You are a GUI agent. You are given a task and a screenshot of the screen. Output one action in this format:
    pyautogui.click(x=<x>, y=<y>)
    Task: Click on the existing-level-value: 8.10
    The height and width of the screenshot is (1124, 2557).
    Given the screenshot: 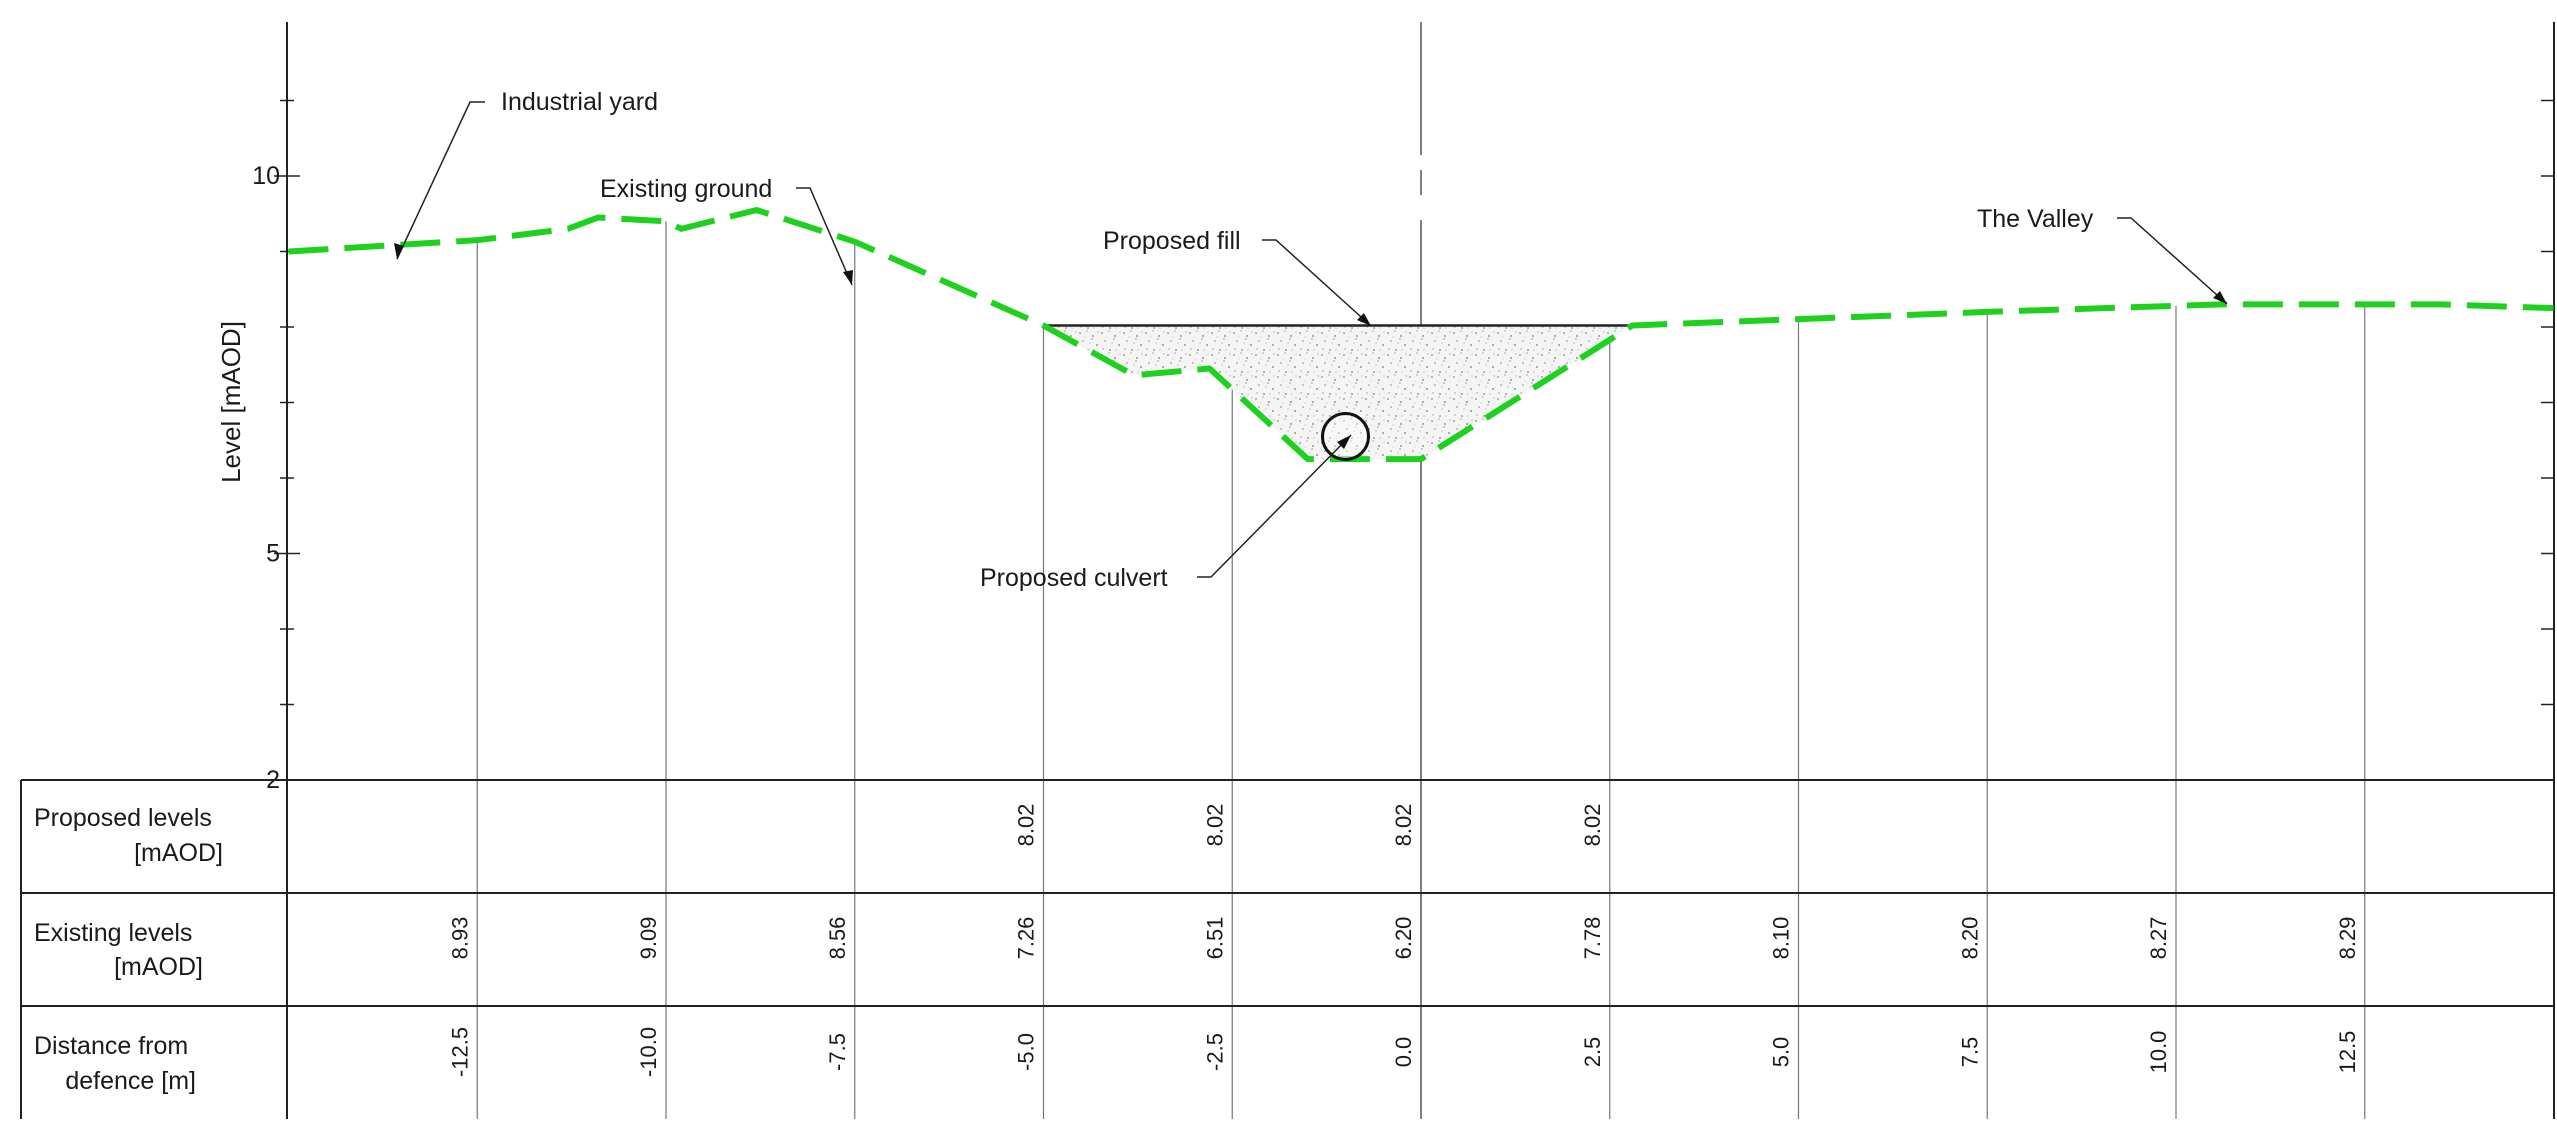 What is the action you would take?
    pyautogui.click(x=1781, y=938)
    